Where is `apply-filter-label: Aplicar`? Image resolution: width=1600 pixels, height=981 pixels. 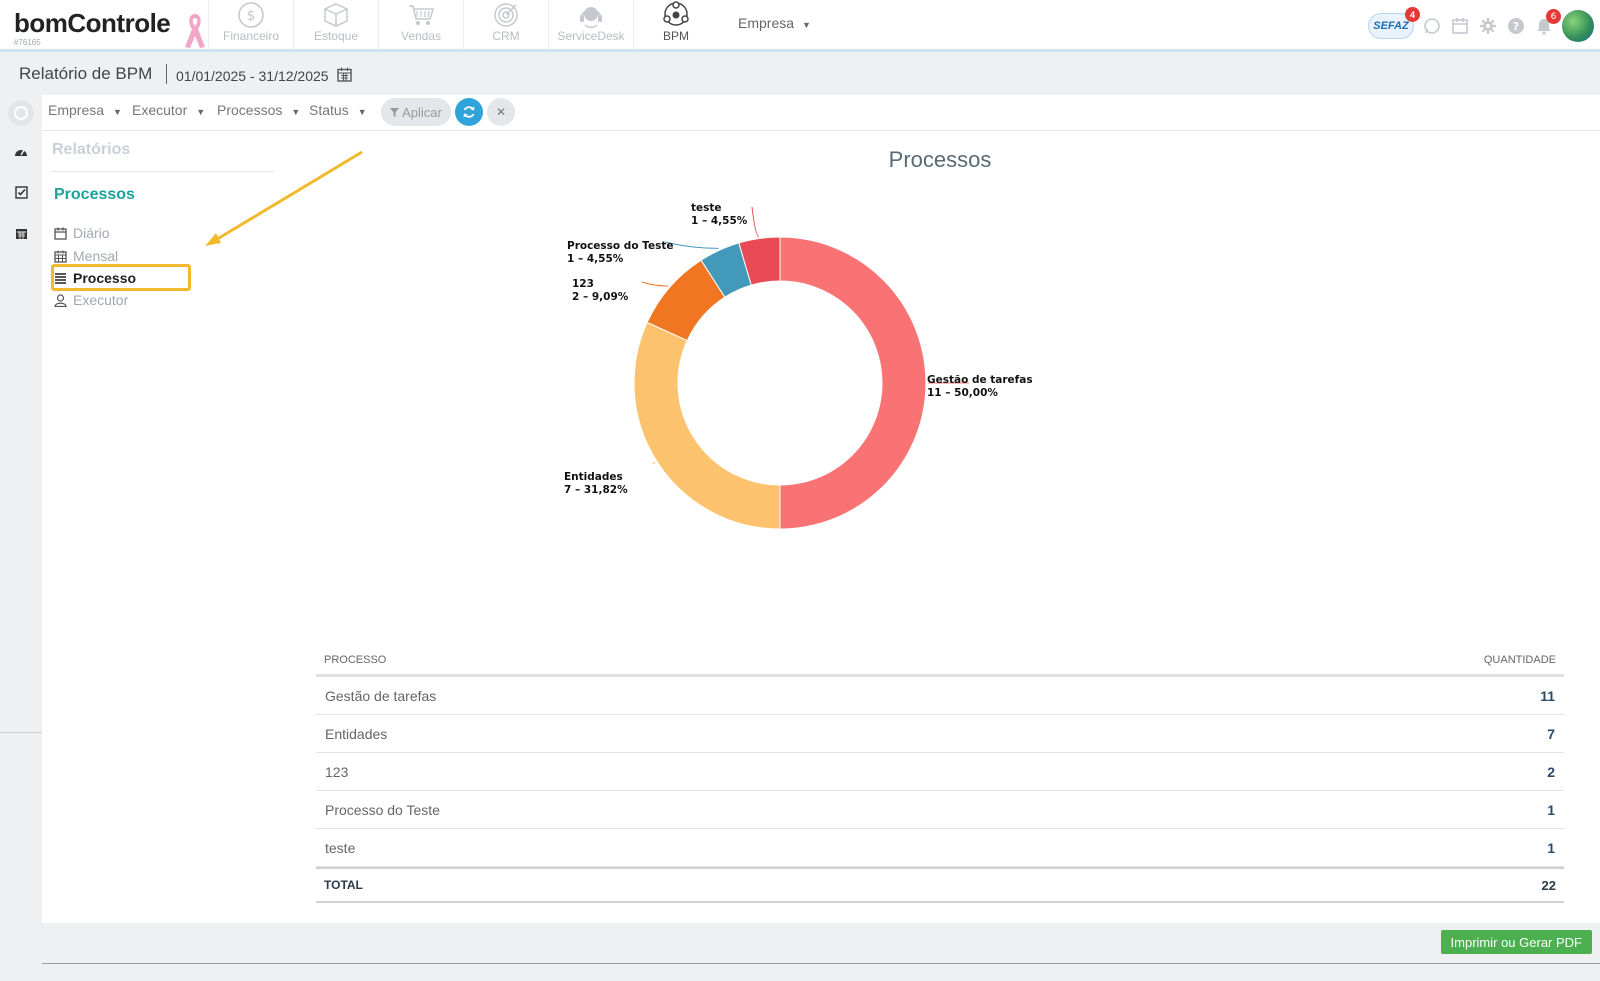 apply-filter-label: Aplicar is located at coordinates (422, 112).